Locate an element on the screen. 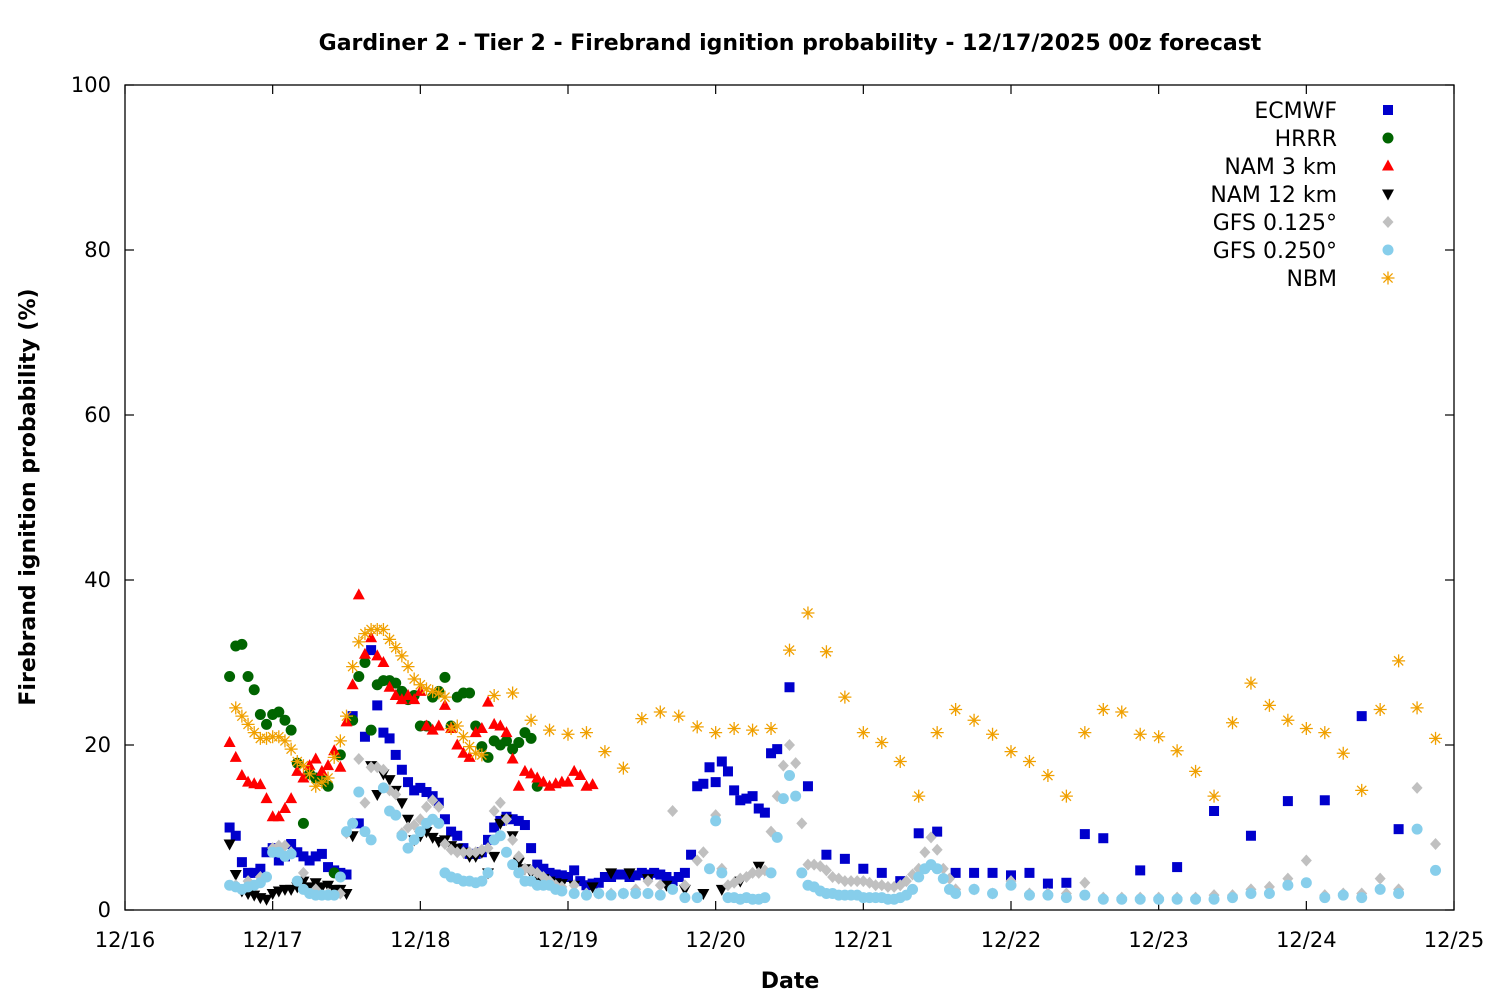  x-tick-label: 12/21 is located at coordinates (863, 940).